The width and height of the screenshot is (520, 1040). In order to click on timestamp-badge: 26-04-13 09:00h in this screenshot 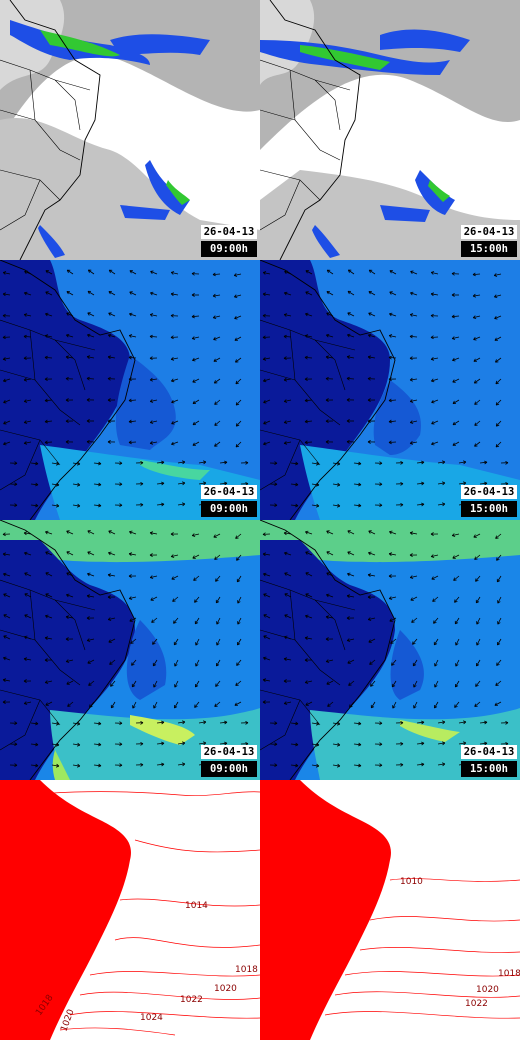, I will do `click(229, 501)`.